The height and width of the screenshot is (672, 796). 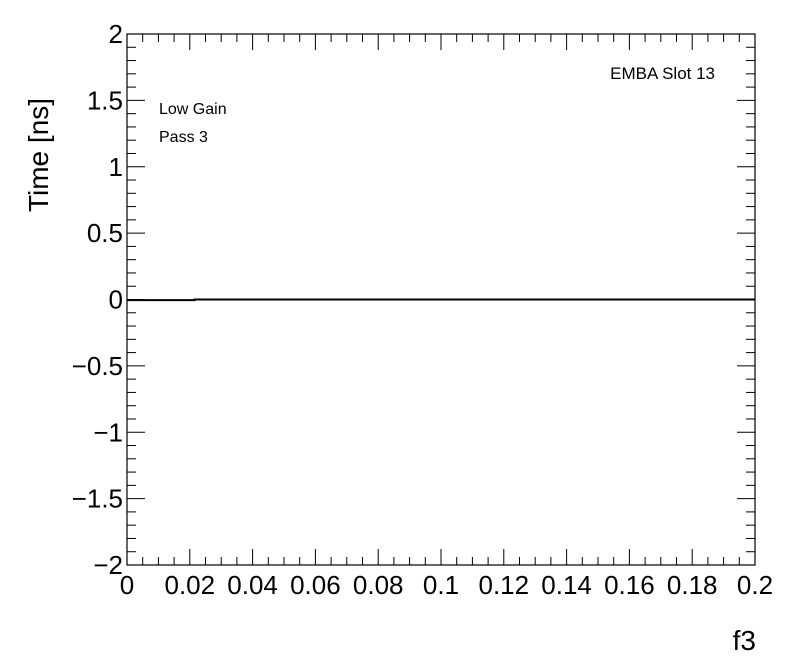 What do you see at coordinates (566, 585) in the screenshot?
I see `x-tick-label: 0.14` at bounding box center [566, 585].